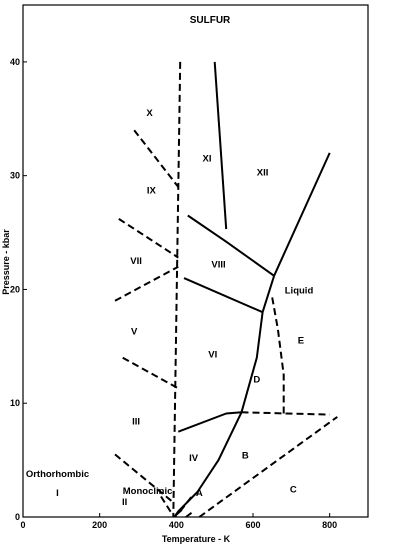 The height and width of the screenshot is (546, 400). What do you see at coordinates (212, 354) in the screenshot?
I see `region-label-vi: VI` at bounding box center [212, 354].